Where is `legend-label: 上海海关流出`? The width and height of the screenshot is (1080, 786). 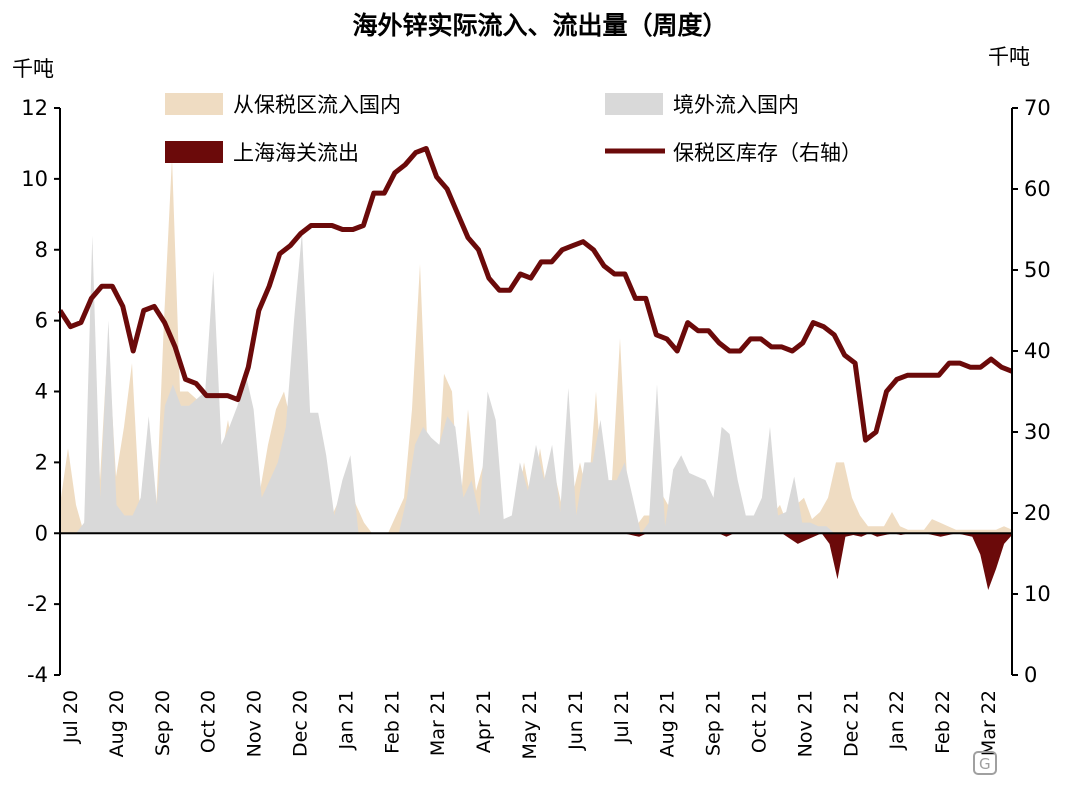 legend-label: 上海海关流出 is located at coordinates (296, 153).